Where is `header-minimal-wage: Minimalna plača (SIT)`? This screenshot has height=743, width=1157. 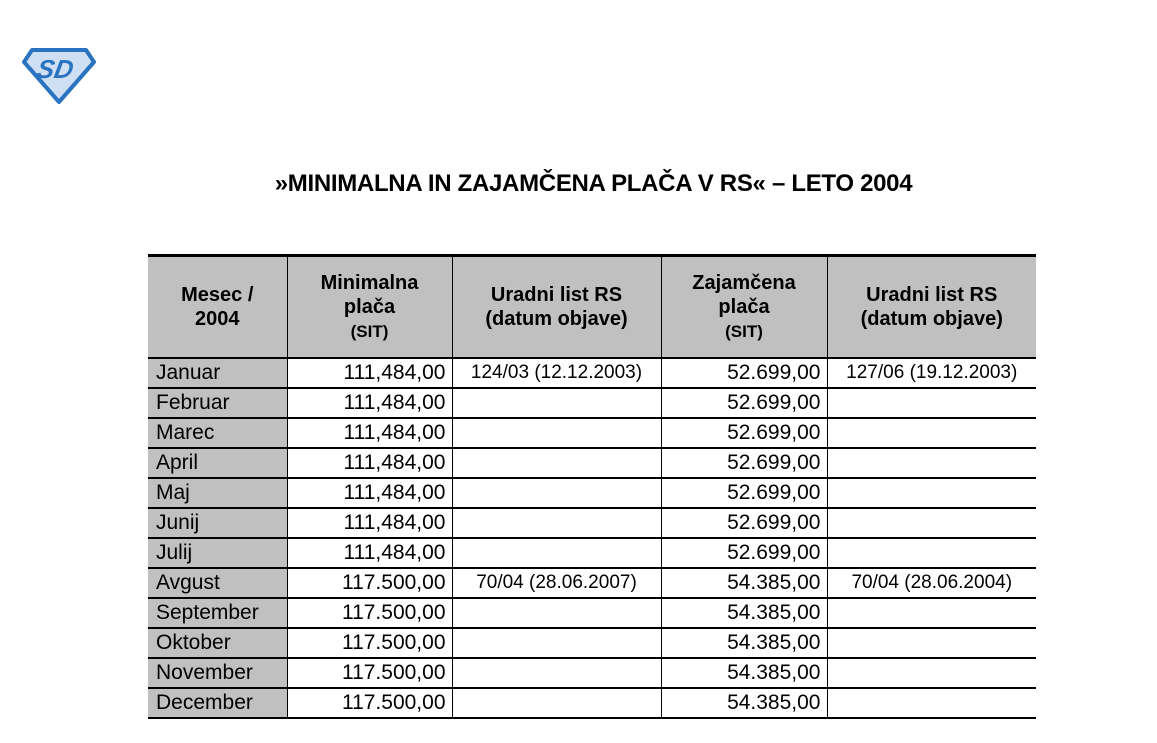 header-minimal-wage: Minimalna plača (SIT) is located at coordinates (369, 306).